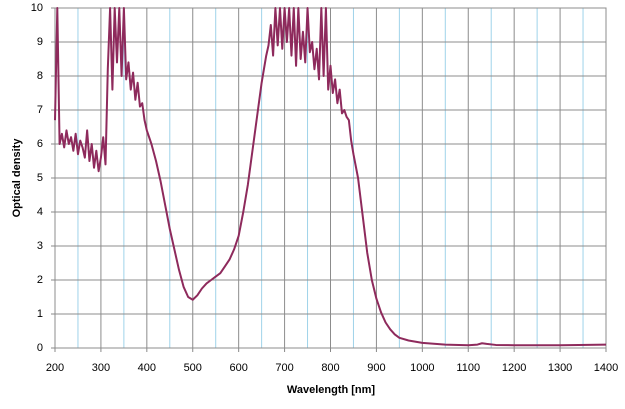 The image size is (625, 409). Describe the element at coordinates (40, 178) in the screenshot. I see `y-tick-label: 5` at that location.